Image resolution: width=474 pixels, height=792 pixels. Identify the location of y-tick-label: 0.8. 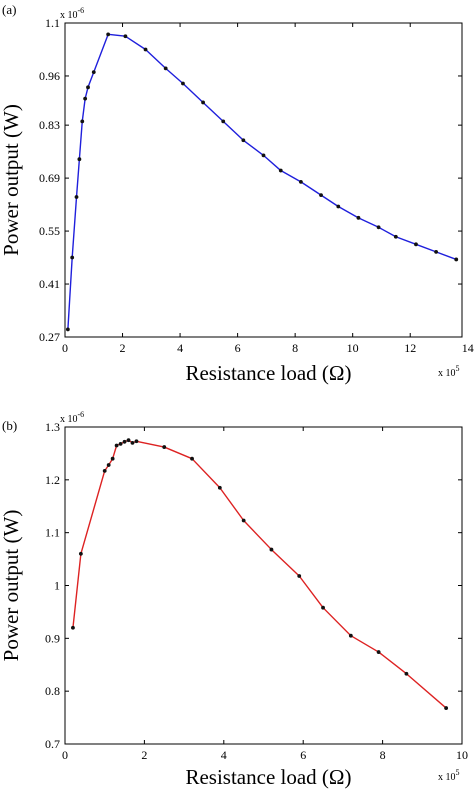
(52, 691).